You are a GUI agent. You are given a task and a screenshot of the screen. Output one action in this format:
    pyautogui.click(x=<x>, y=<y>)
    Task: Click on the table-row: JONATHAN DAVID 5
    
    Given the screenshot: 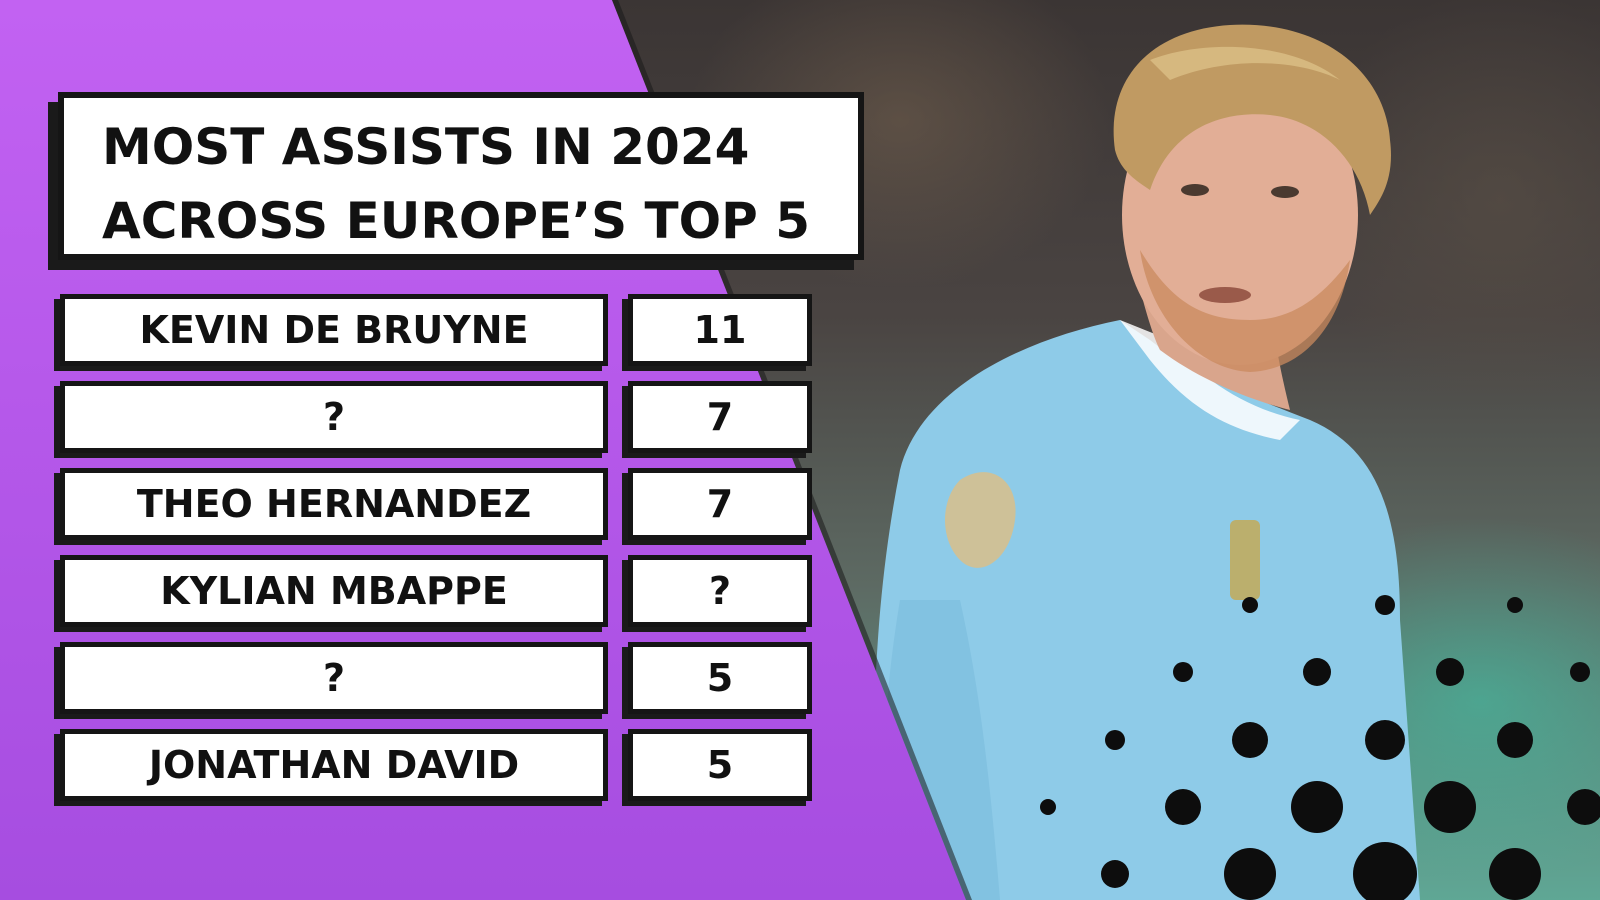 What is the action you would take?
    pyautogui.click(x=436, y=765)
    